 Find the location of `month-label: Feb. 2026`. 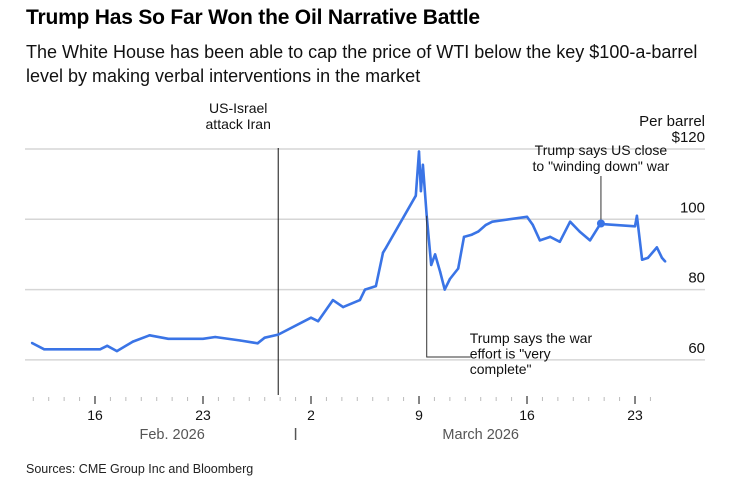

month-label: Feb. 2026 is located at coordinates (171, 435).